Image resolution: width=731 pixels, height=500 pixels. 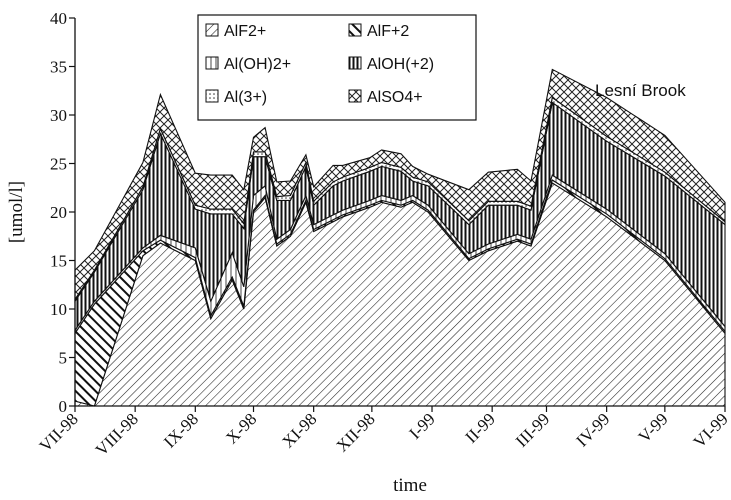 I want to click on y-tick-label: 10, so click(x=58, y=309).